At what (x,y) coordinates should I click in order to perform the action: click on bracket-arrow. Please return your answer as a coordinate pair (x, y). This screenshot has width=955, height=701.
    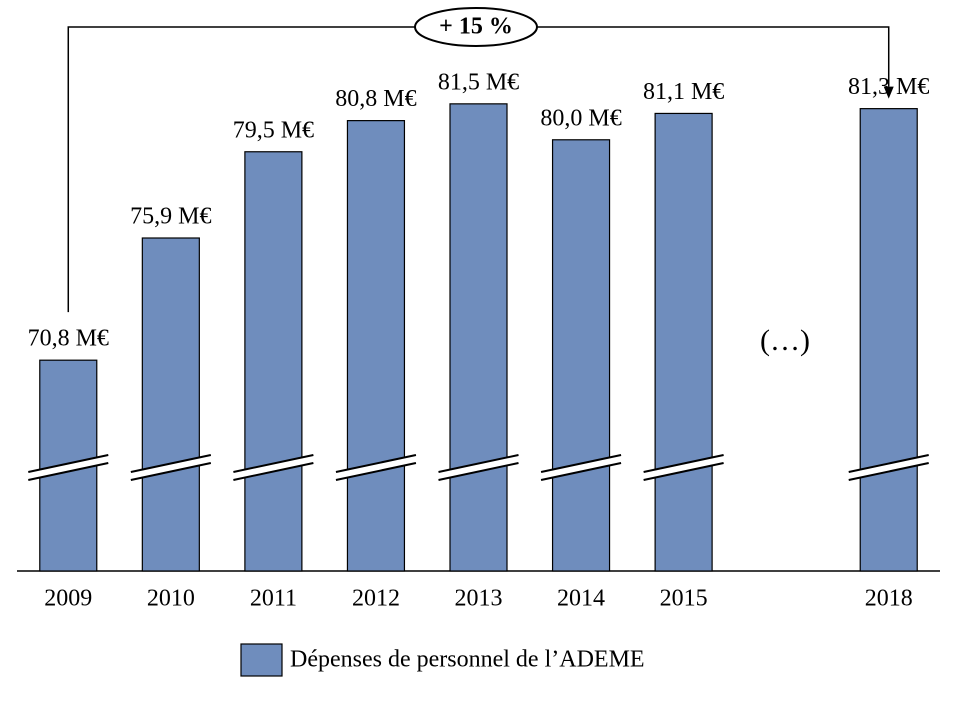
    Looking at the image, I should click on (888, 92).